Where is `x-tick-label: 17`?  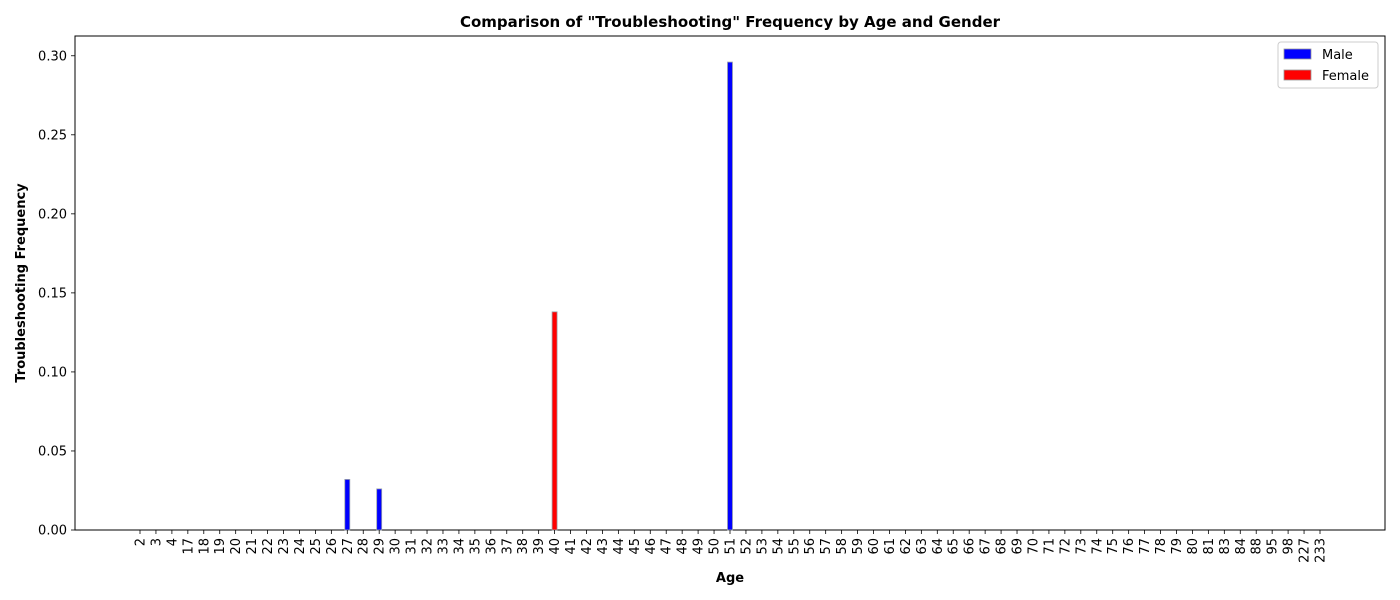
x-tick-label: 17 is located at coordinates (188, 546).